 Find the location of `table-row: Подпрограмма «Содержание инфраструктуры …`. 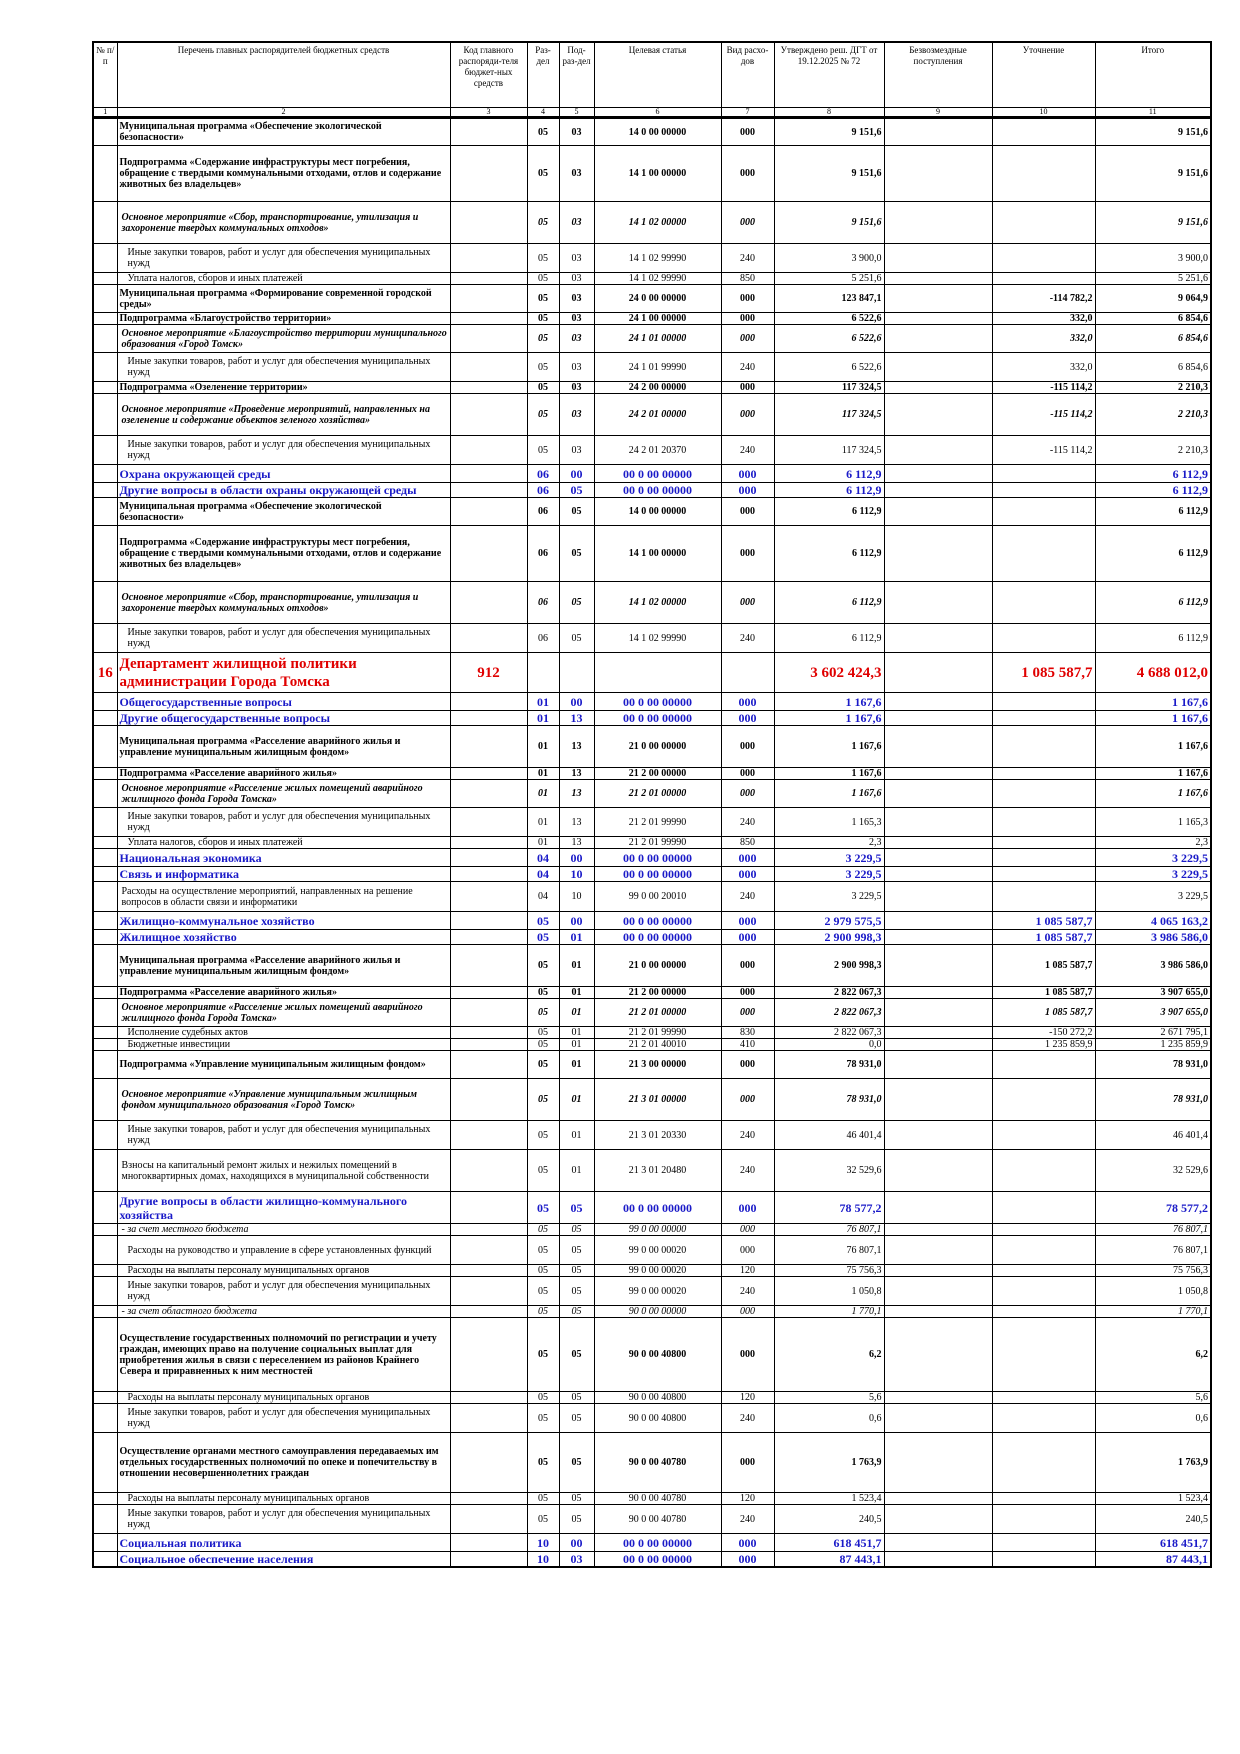

table-row: Подпрограмма «Содержание инфраструктуры … is located at coordinates (652, 553).